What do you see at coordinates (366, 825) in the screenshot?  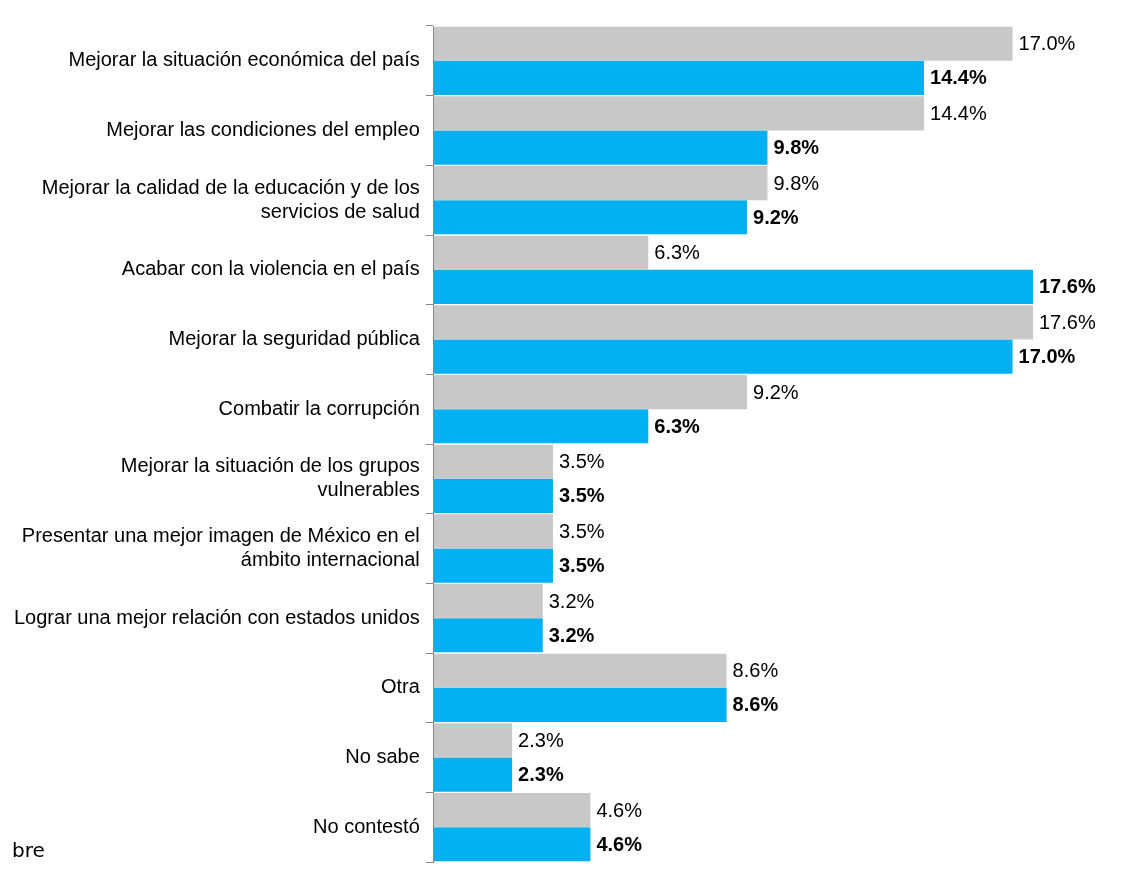 I see `y-tick-label: No contestó` at bounding box center [366, 825].